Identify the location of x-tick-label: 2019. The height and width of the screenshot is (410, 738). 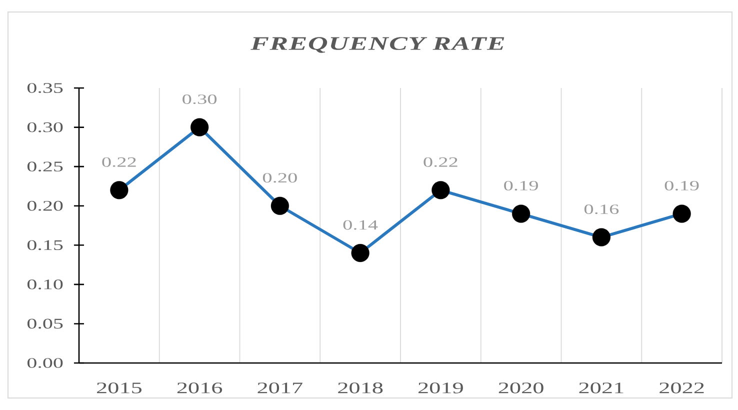
(440, 388).